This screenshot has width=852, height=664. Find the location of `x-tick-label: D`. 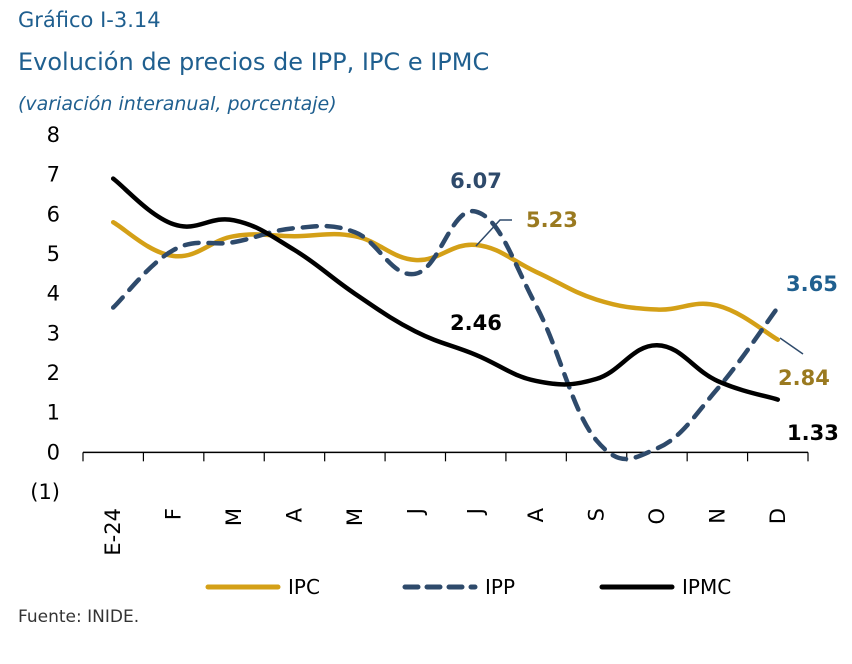

x-tick-label: D is located at coordinates (778, 516).